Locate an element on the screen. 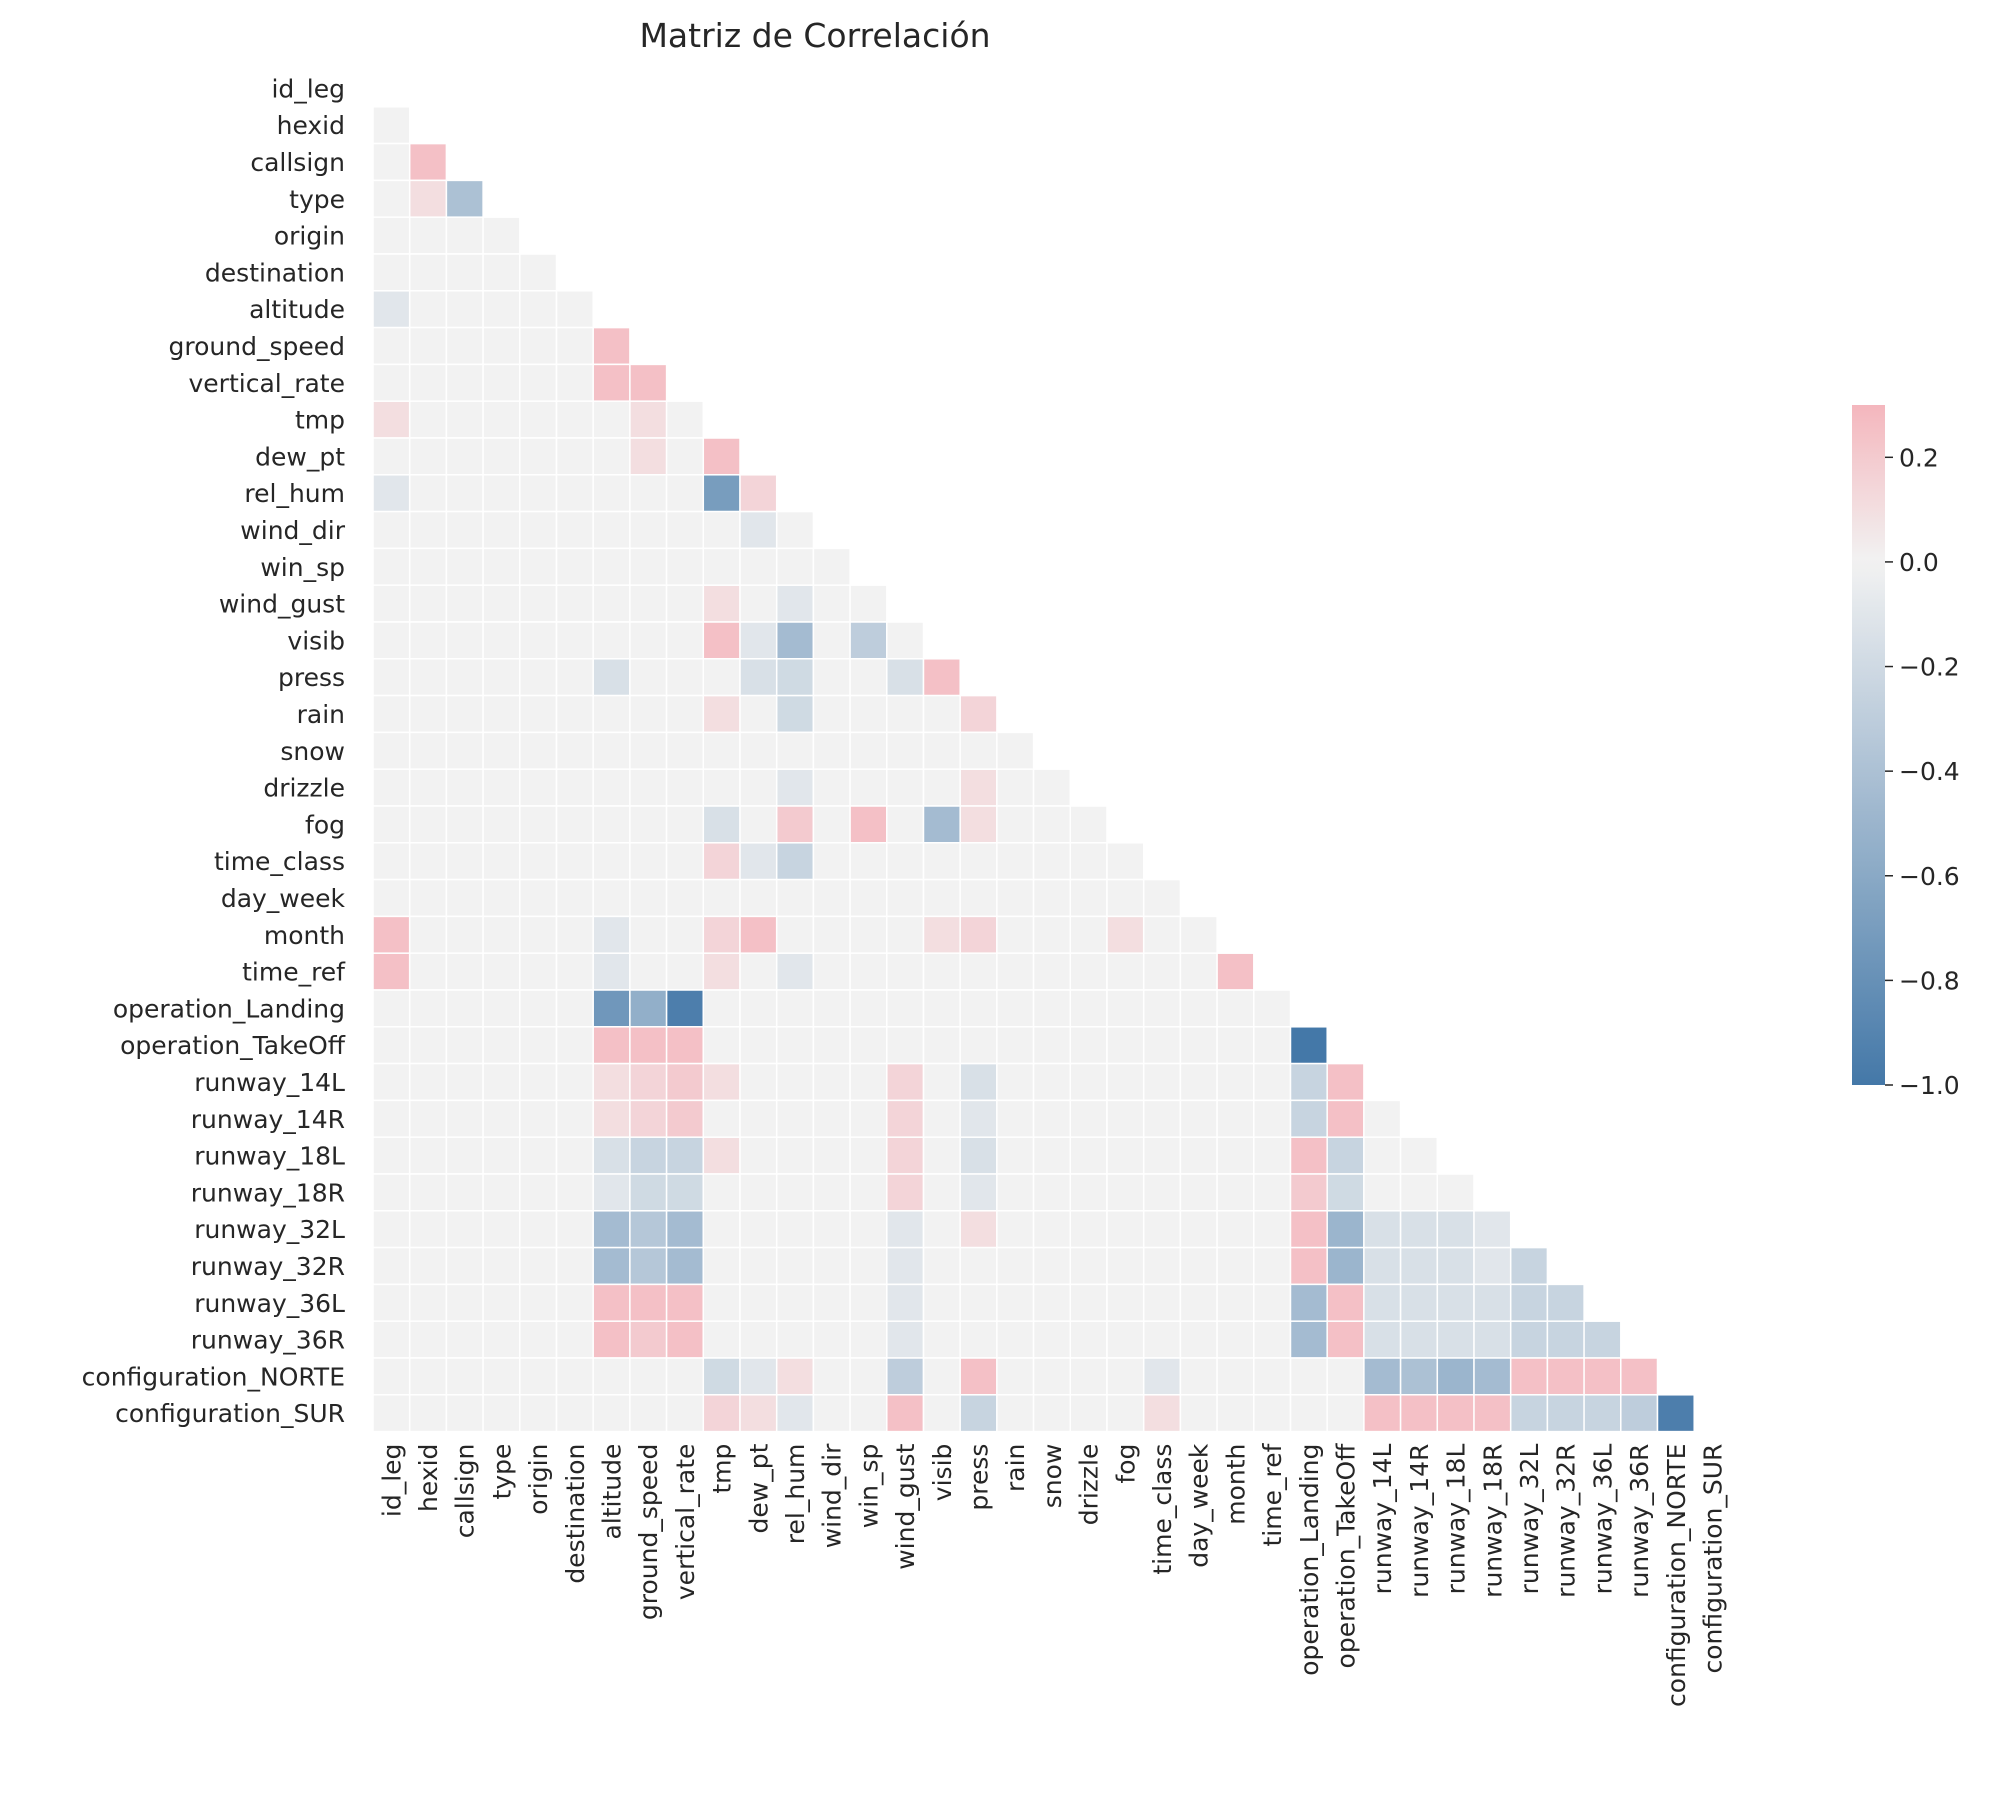 The width and height of the screenshot is (2007, 1796). heatmap-cell-runway_32R-month is located at coordinates (1235, 1266).